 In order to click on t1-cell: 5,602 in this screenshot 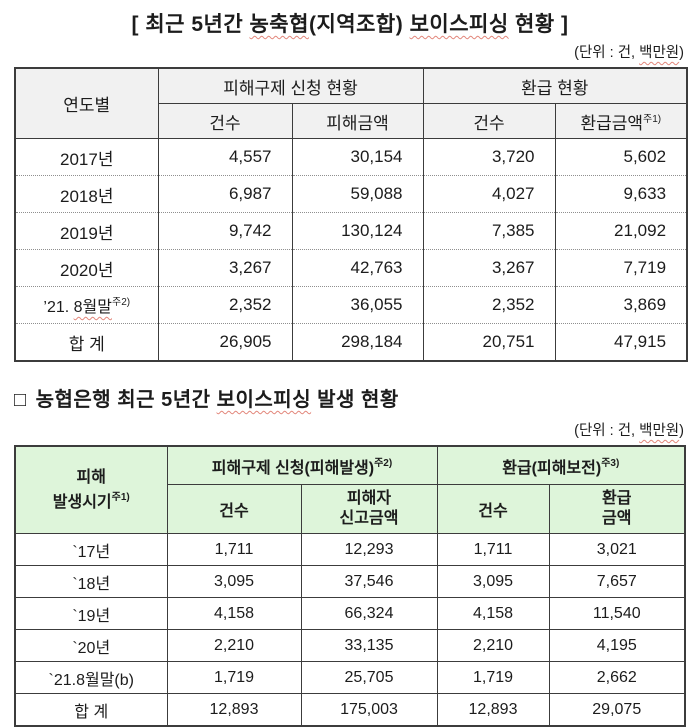, I will do `click(621, 157)`.